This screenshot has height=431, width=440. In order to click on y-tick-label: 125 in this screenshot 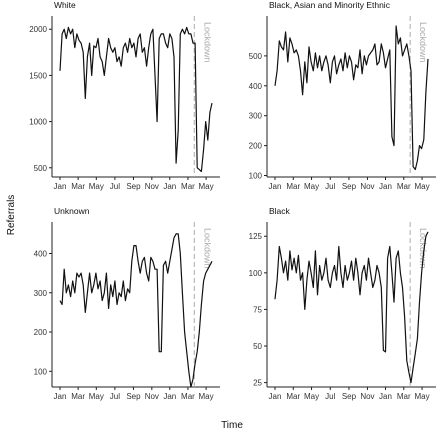, I will do `click(256, 236)`.